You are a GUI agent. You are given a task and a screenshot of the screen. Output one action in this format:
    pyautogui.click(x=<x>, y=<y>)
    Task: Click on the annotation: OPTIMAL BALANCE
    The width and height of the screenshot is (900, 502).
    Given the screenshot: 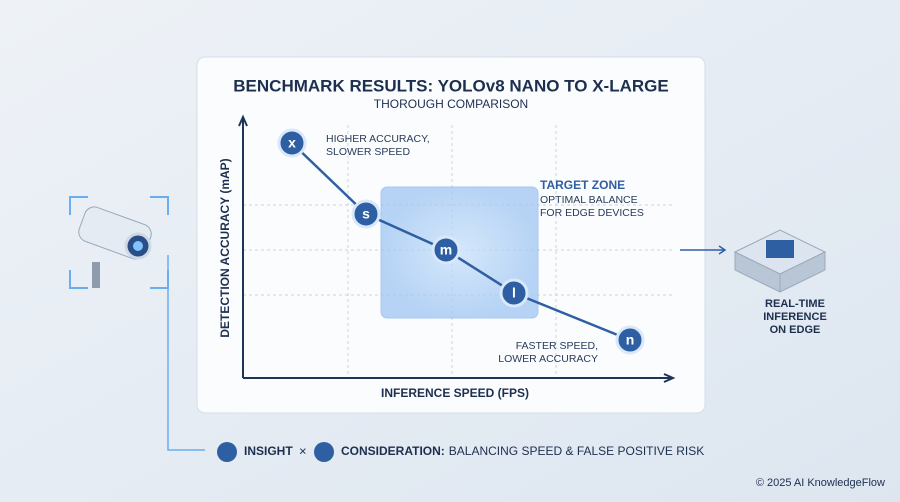 What is the action you would take?
    pyautogui.click(x=589, y=200)
    